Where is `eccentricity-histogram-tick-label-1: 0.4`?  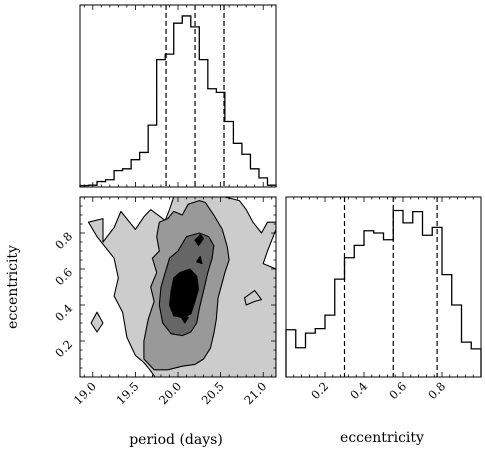 eccentricity-histogram-tick-label-1: 0.4 is located at coordinates (358, 390).